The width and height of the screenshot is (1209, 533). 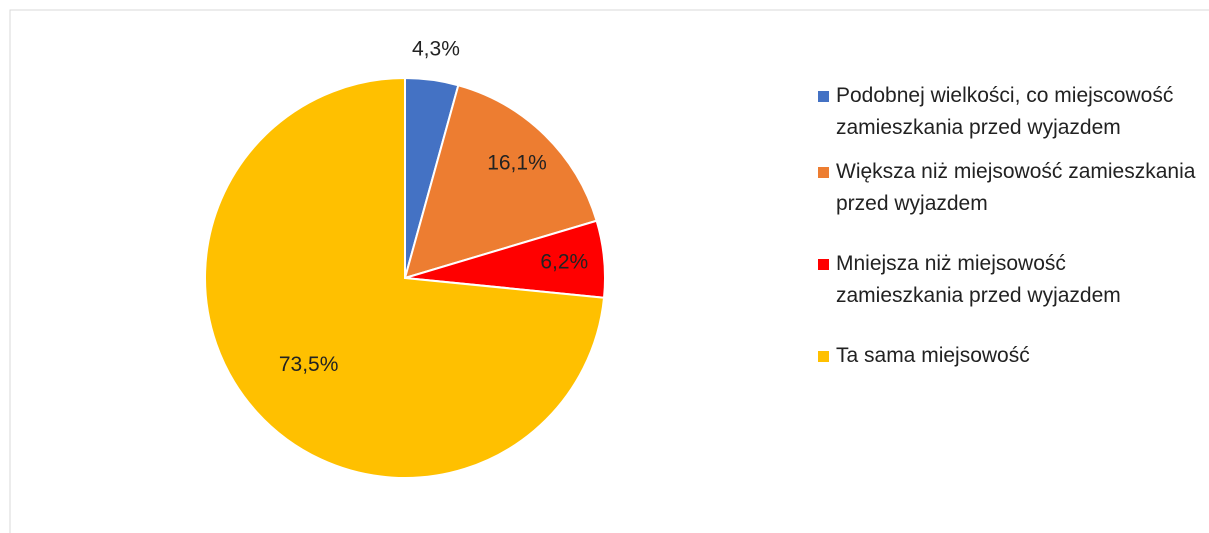 What do you see at coordinates (500, 182) in the screenshot?
I see `pie-slice` at bounding box center [500, 182].